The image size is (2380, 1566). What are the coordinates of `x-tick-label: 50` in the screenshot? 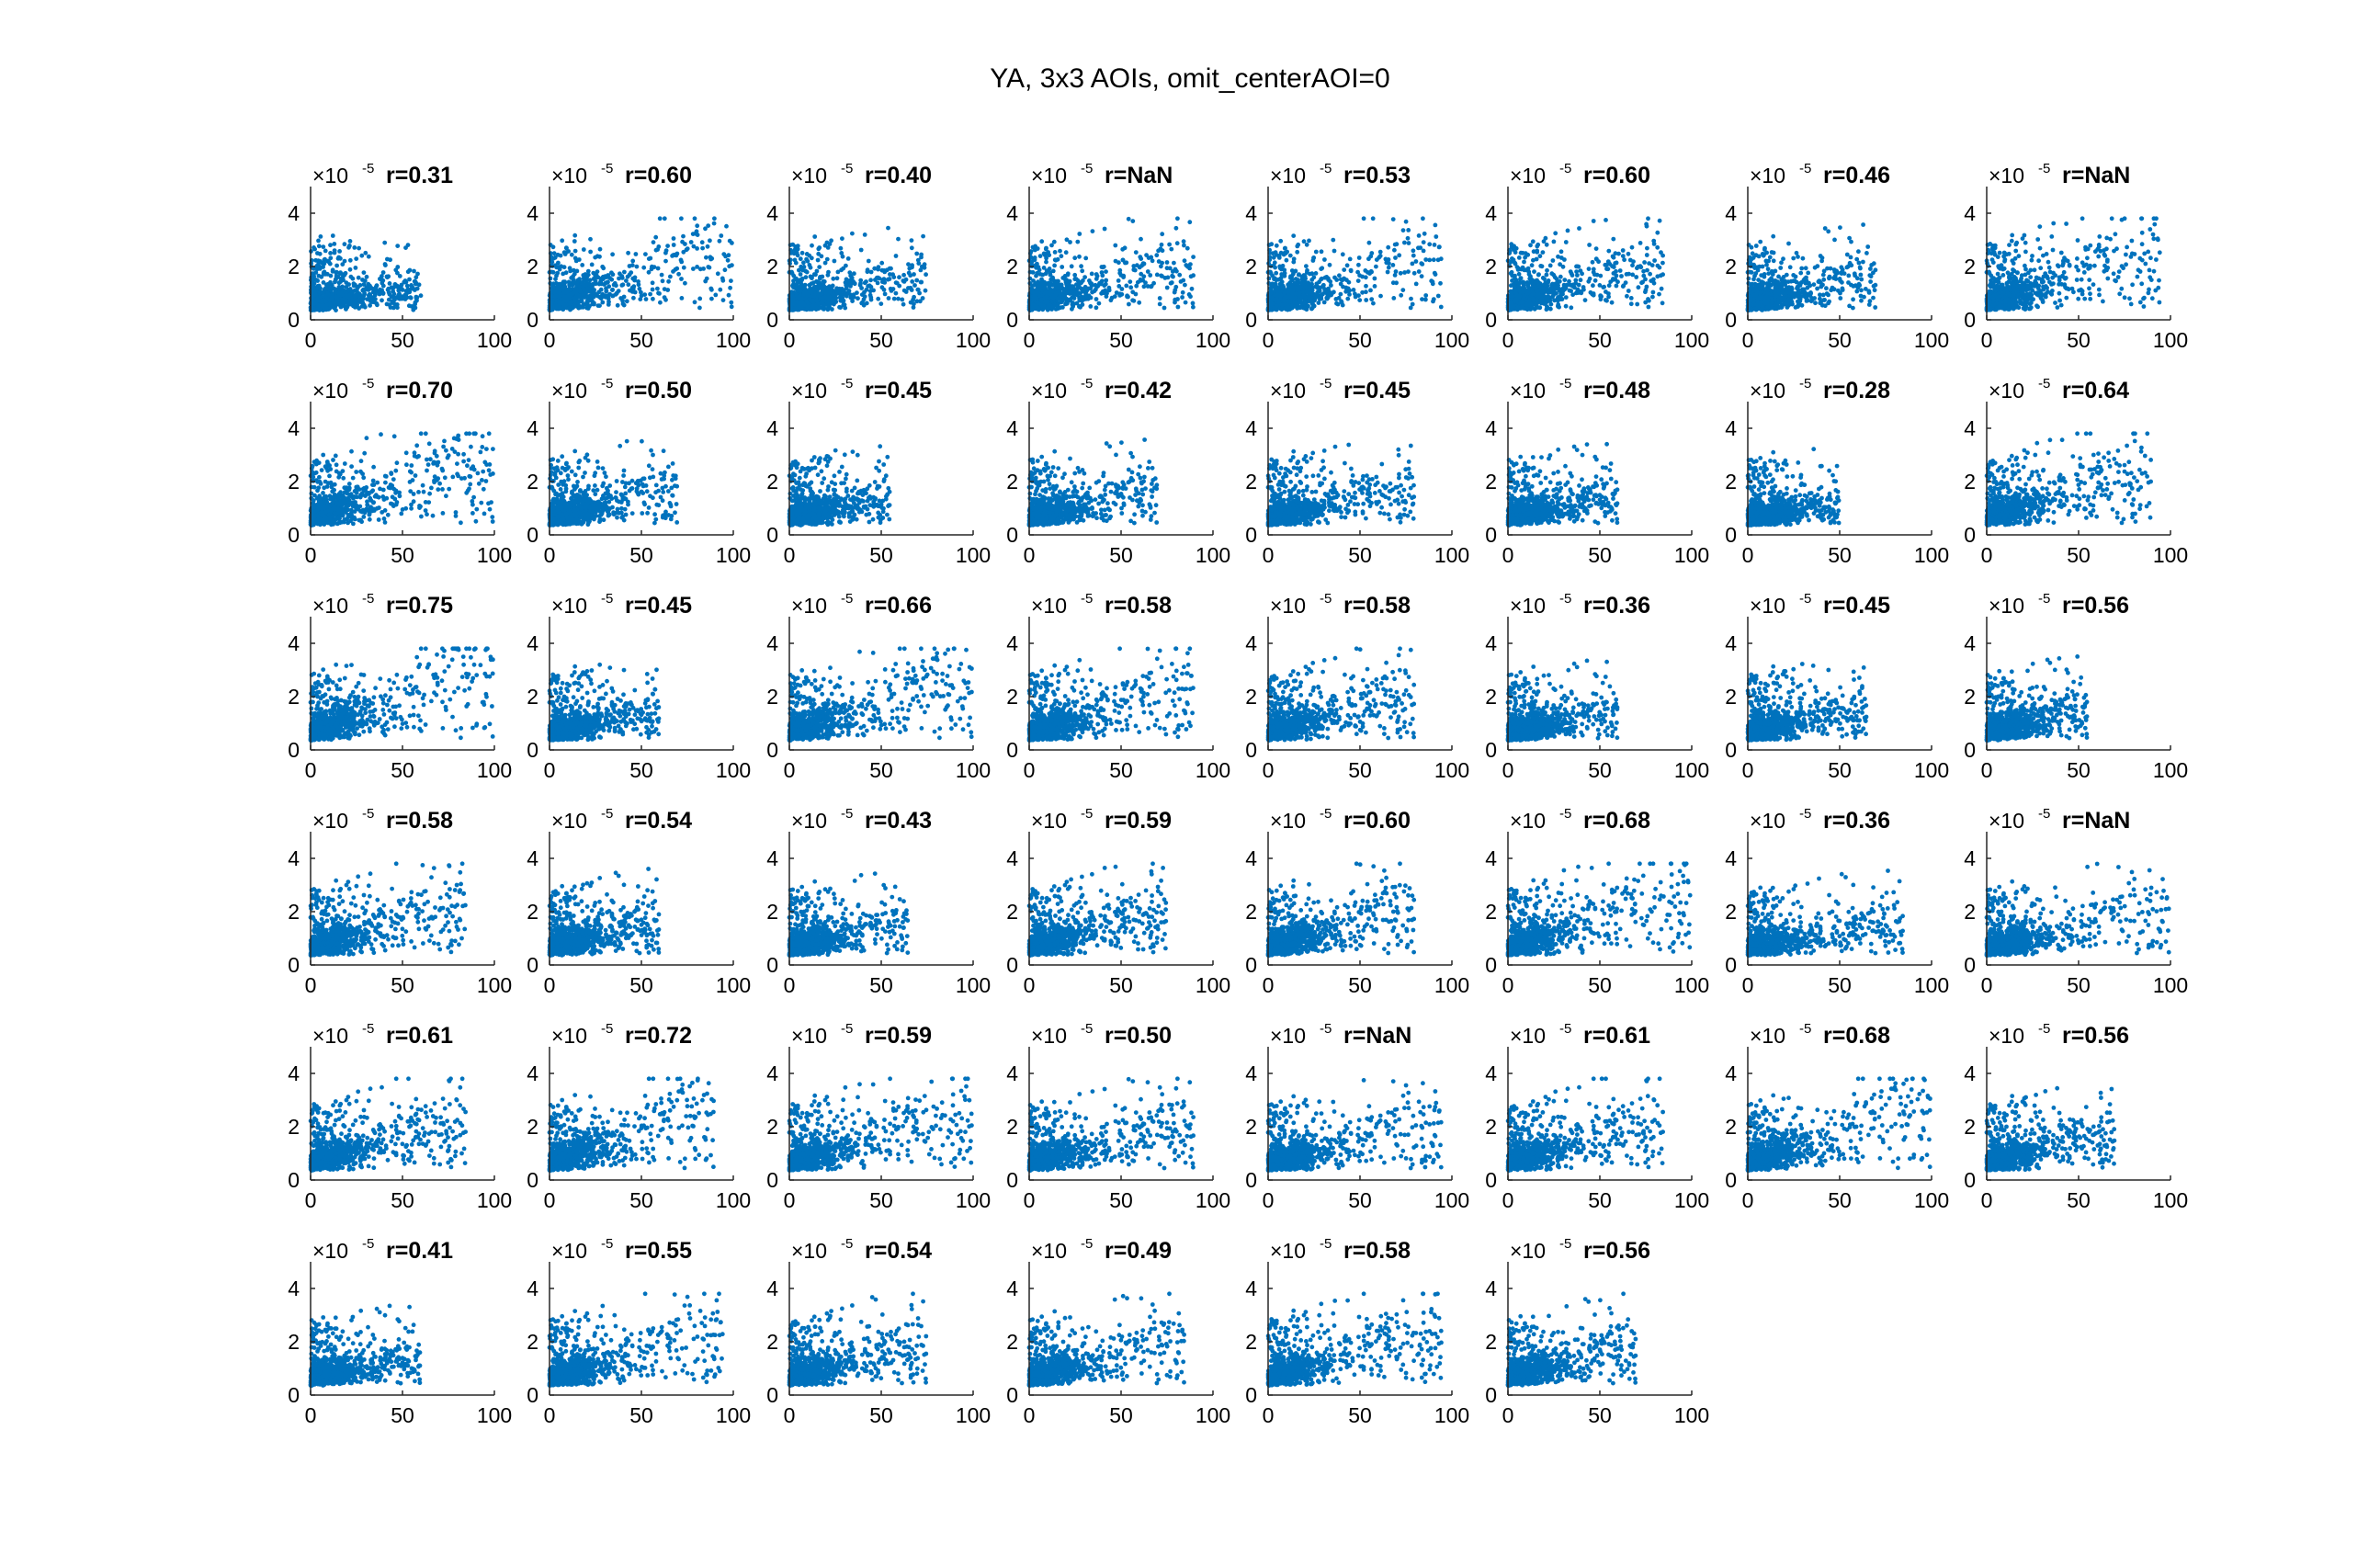 It's located at (1360, 340).